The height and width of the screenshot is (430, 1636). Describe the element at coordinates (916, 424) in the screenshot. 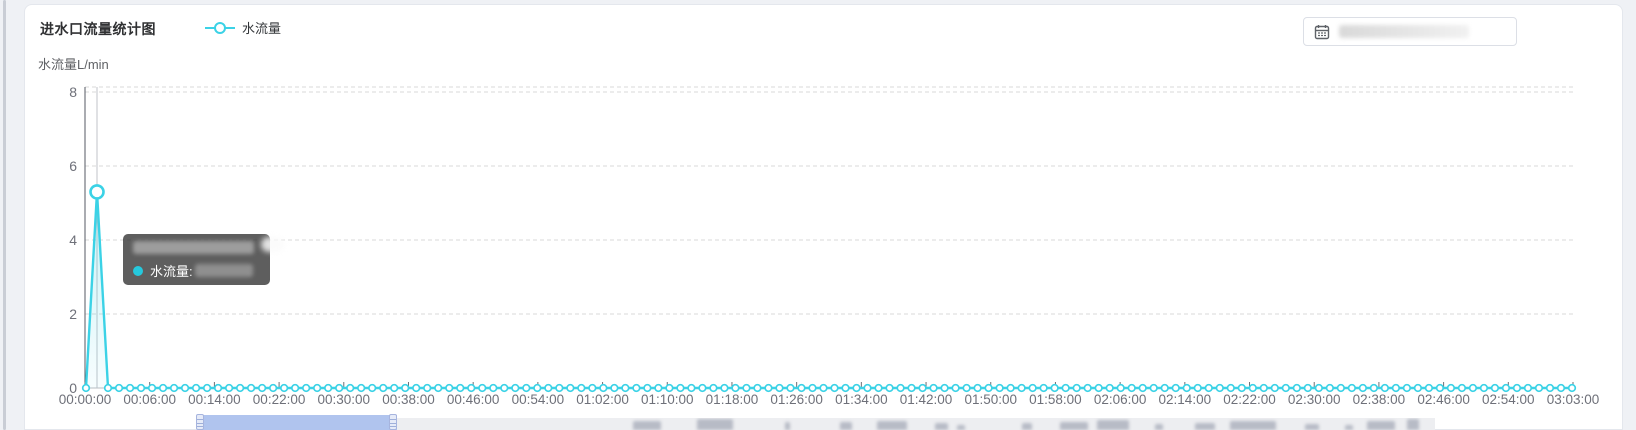

I see `datazoom-track` at that location.